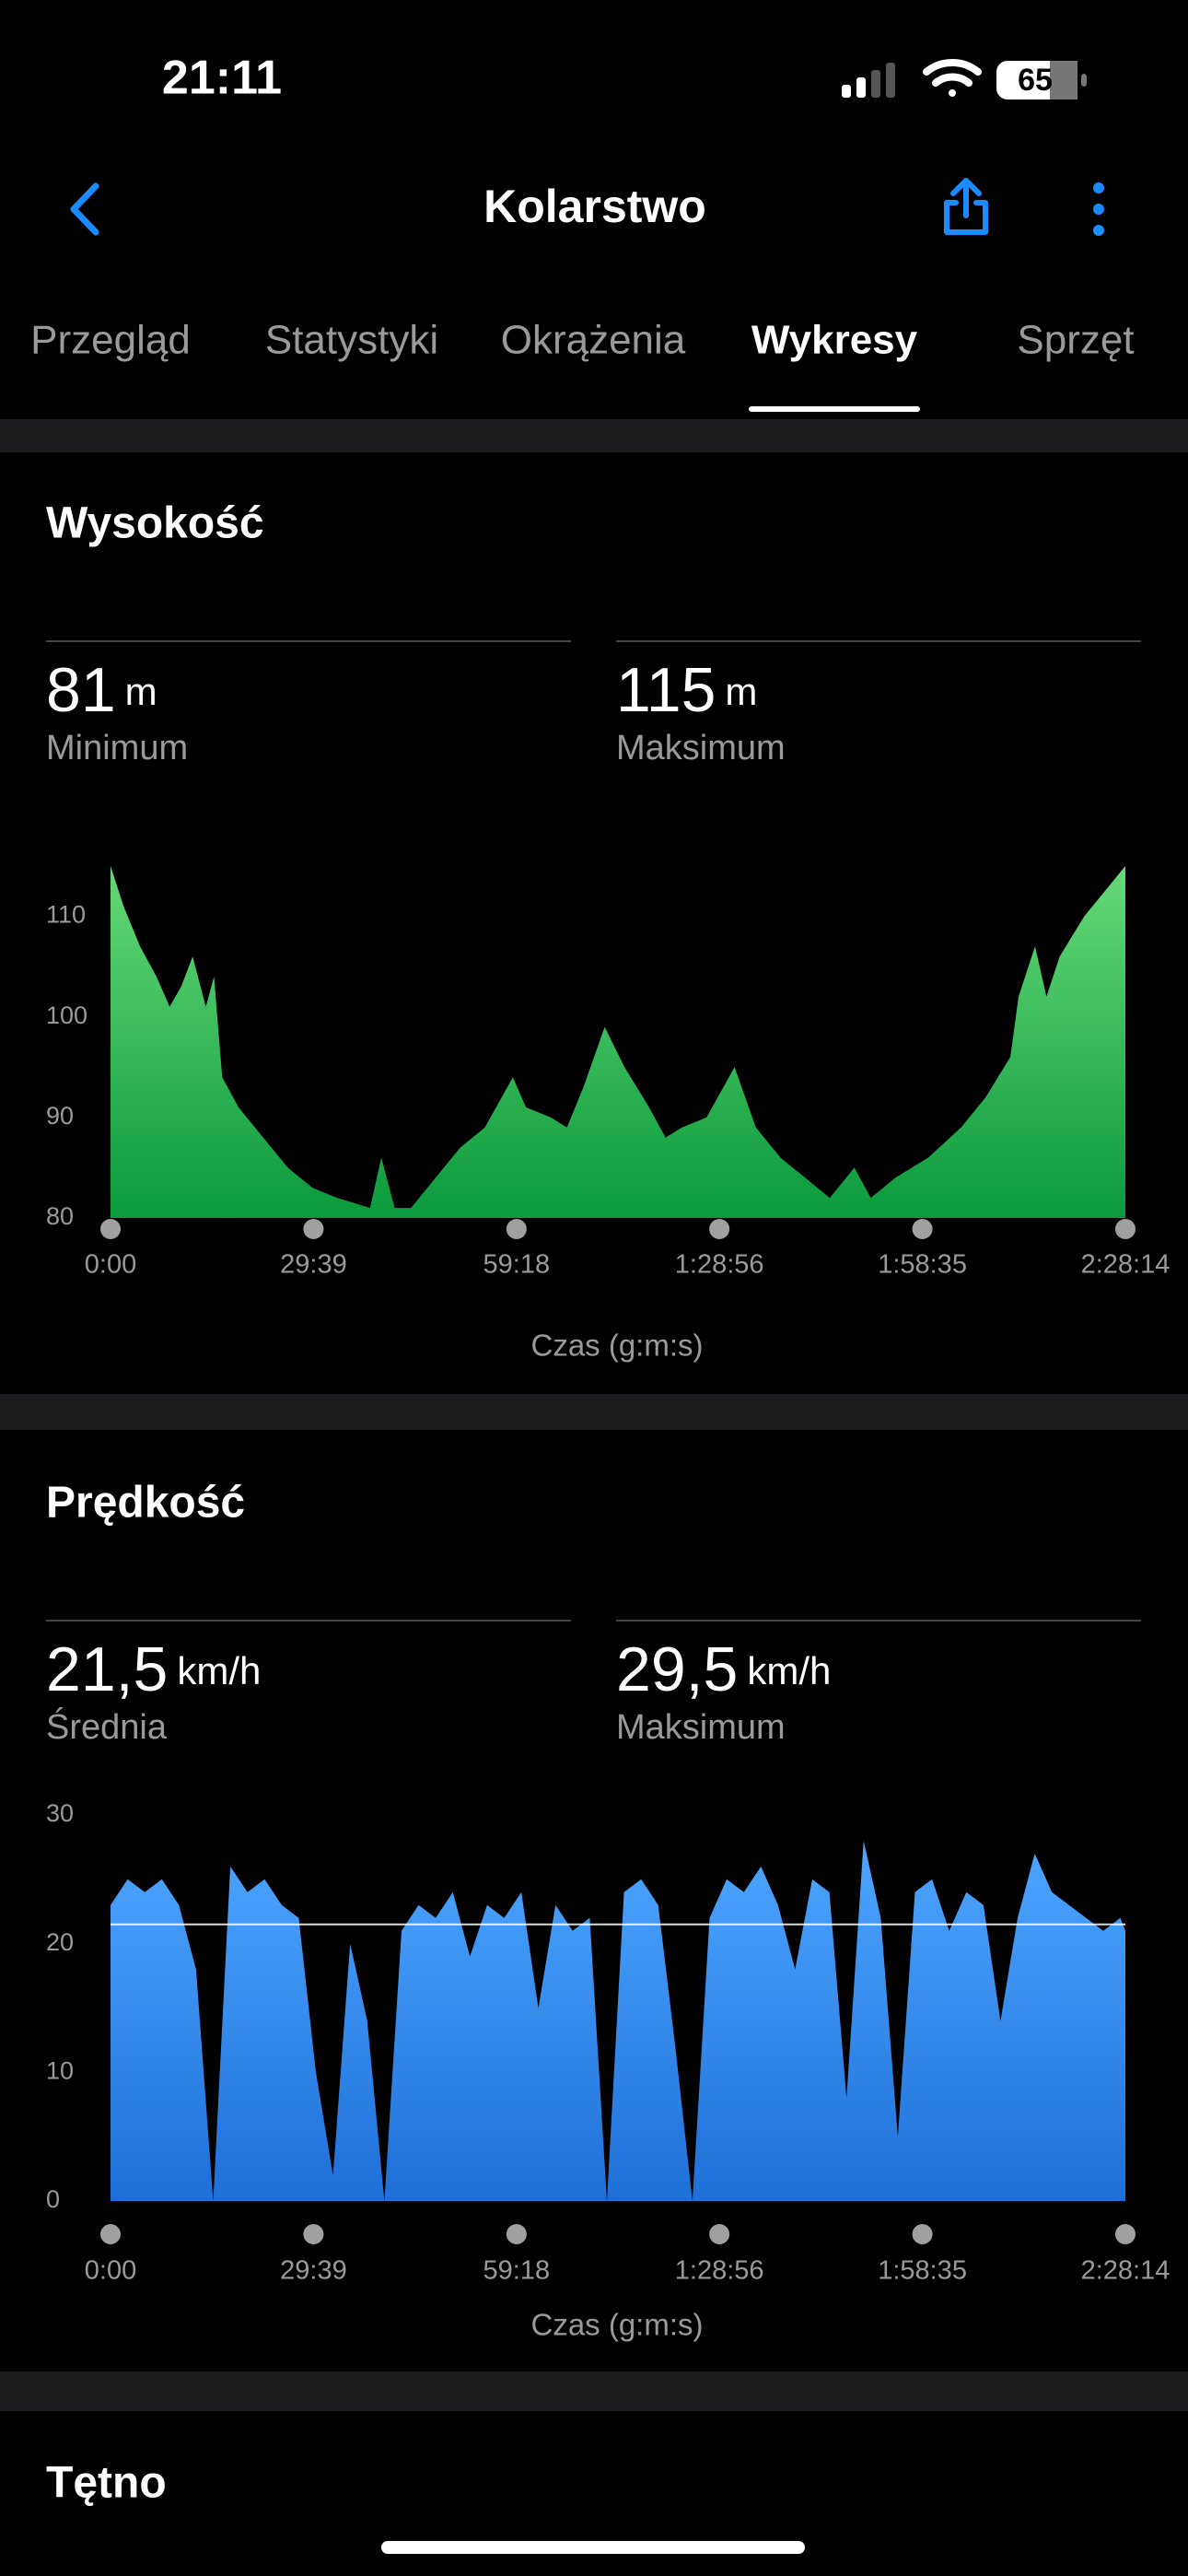 The height and width of the screenshot is (2576, 1188). Describe the element at coordinates (111, 340) in the screenshot. I see `tab: Przegląd` at that location.